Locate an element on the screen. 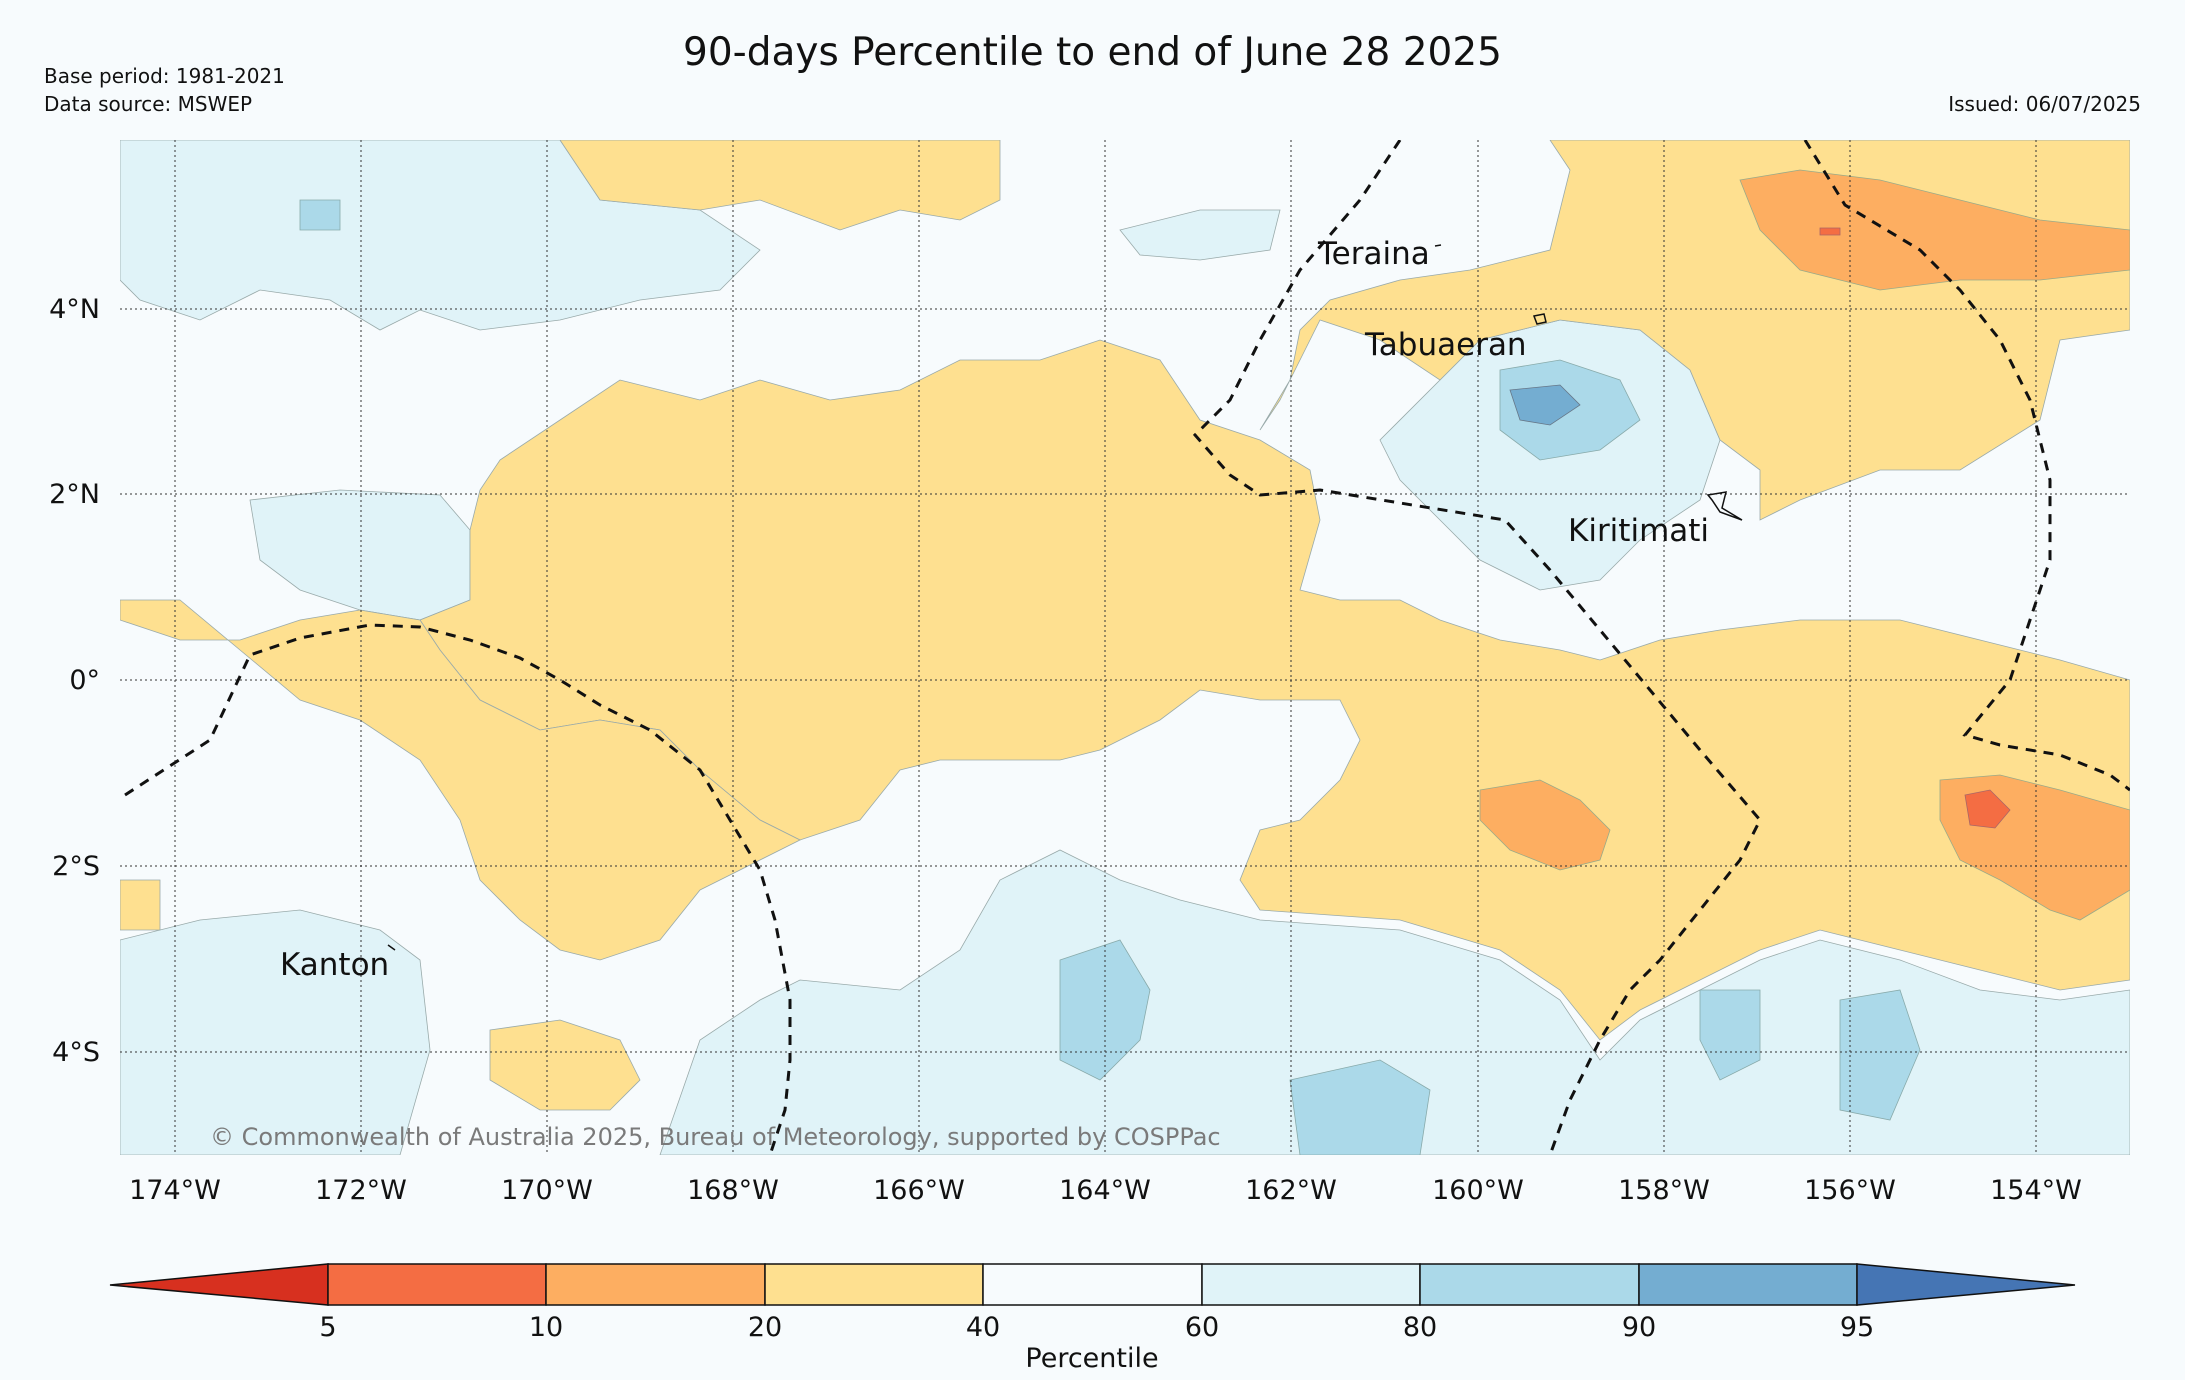 The width and height of the screenshot is (2185, 1380). place-label-kanton: Kanton is located at coordinates (334, 965).